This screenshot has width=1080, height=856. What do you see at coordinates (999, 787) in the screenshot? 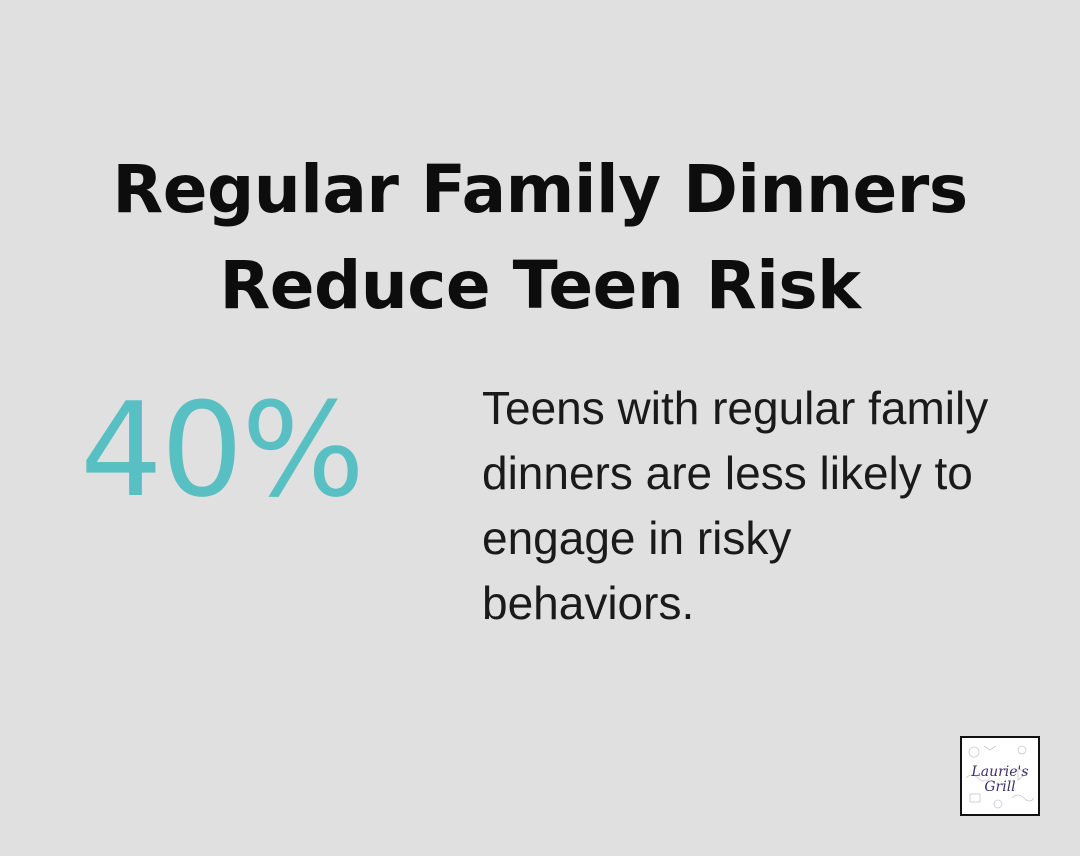
I see `logo-text-line-2: Grill` at bounding box center [999, 787].